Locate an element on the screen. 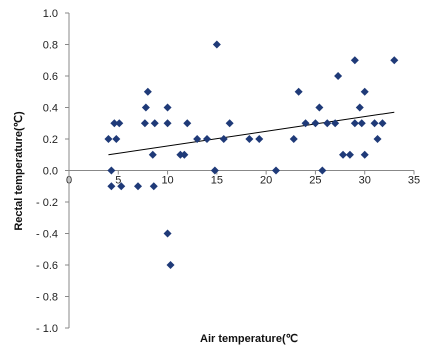 This screenshot has width=425, height=351. y-tick-label: 0.4 is located at coordinates (50, 109).